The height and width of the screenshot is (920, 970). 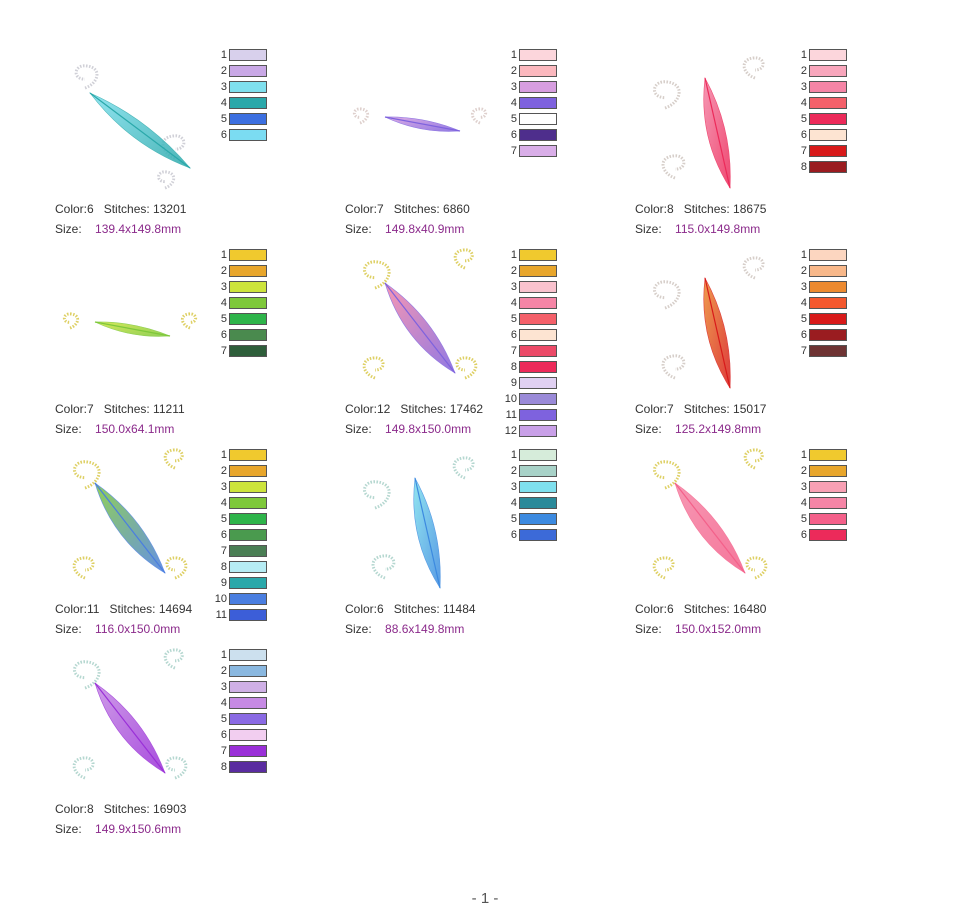 I want to click on color-swatch-row: 2, so click(x=822, y=472).